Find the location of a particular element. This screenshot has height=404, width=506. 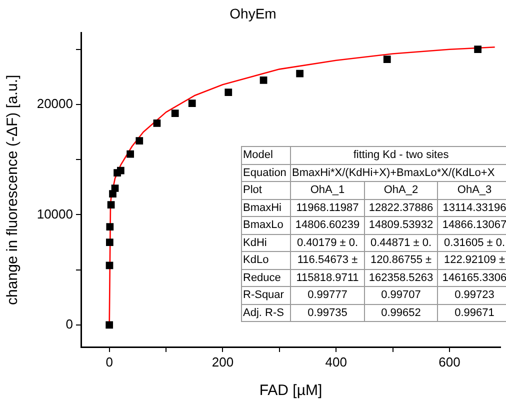

annotation: 0.99671 is located at coordinates (472, 313).